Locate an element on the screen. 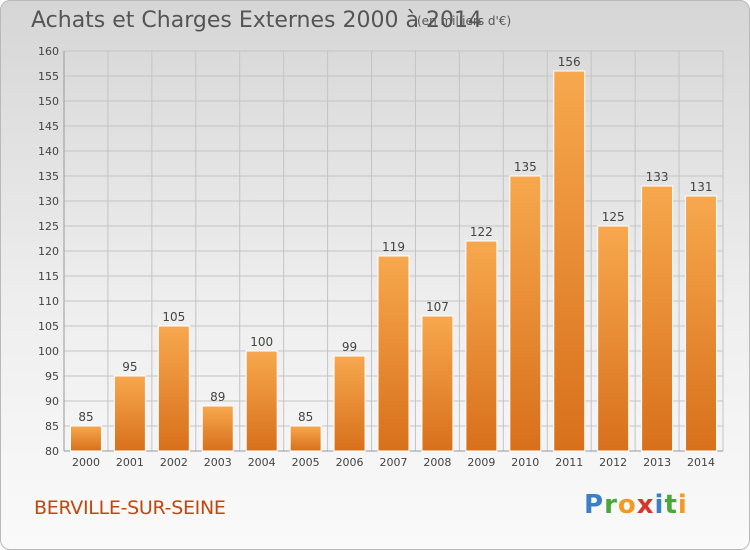  x-tick-label: 2006 is located at coordinates (350, 462).